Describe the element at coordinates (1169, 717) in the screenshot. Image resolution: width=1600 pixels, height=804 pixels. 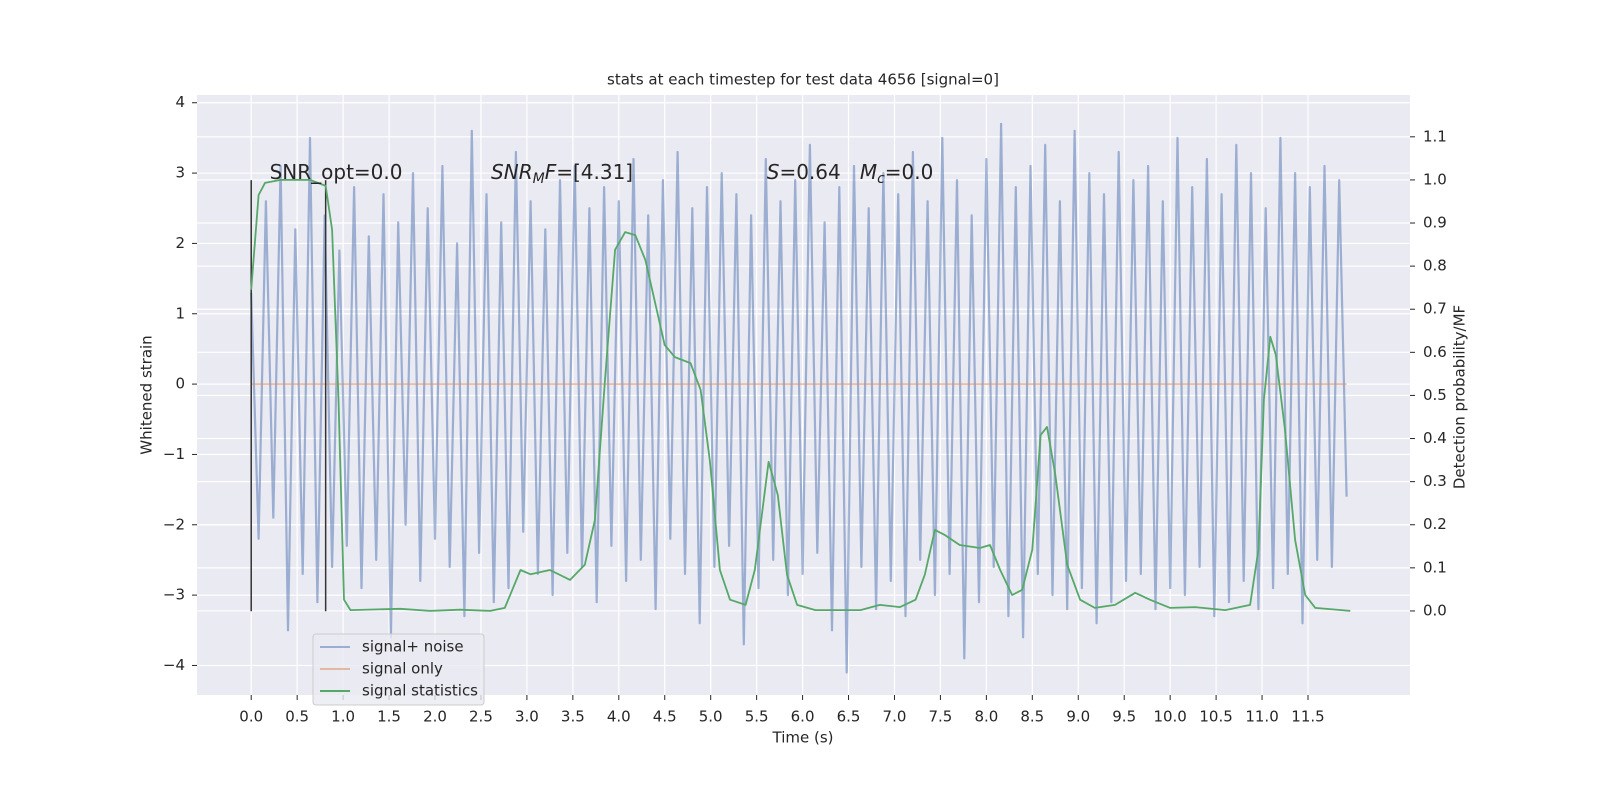
I see `x-tick-label: 10.0` at that location.